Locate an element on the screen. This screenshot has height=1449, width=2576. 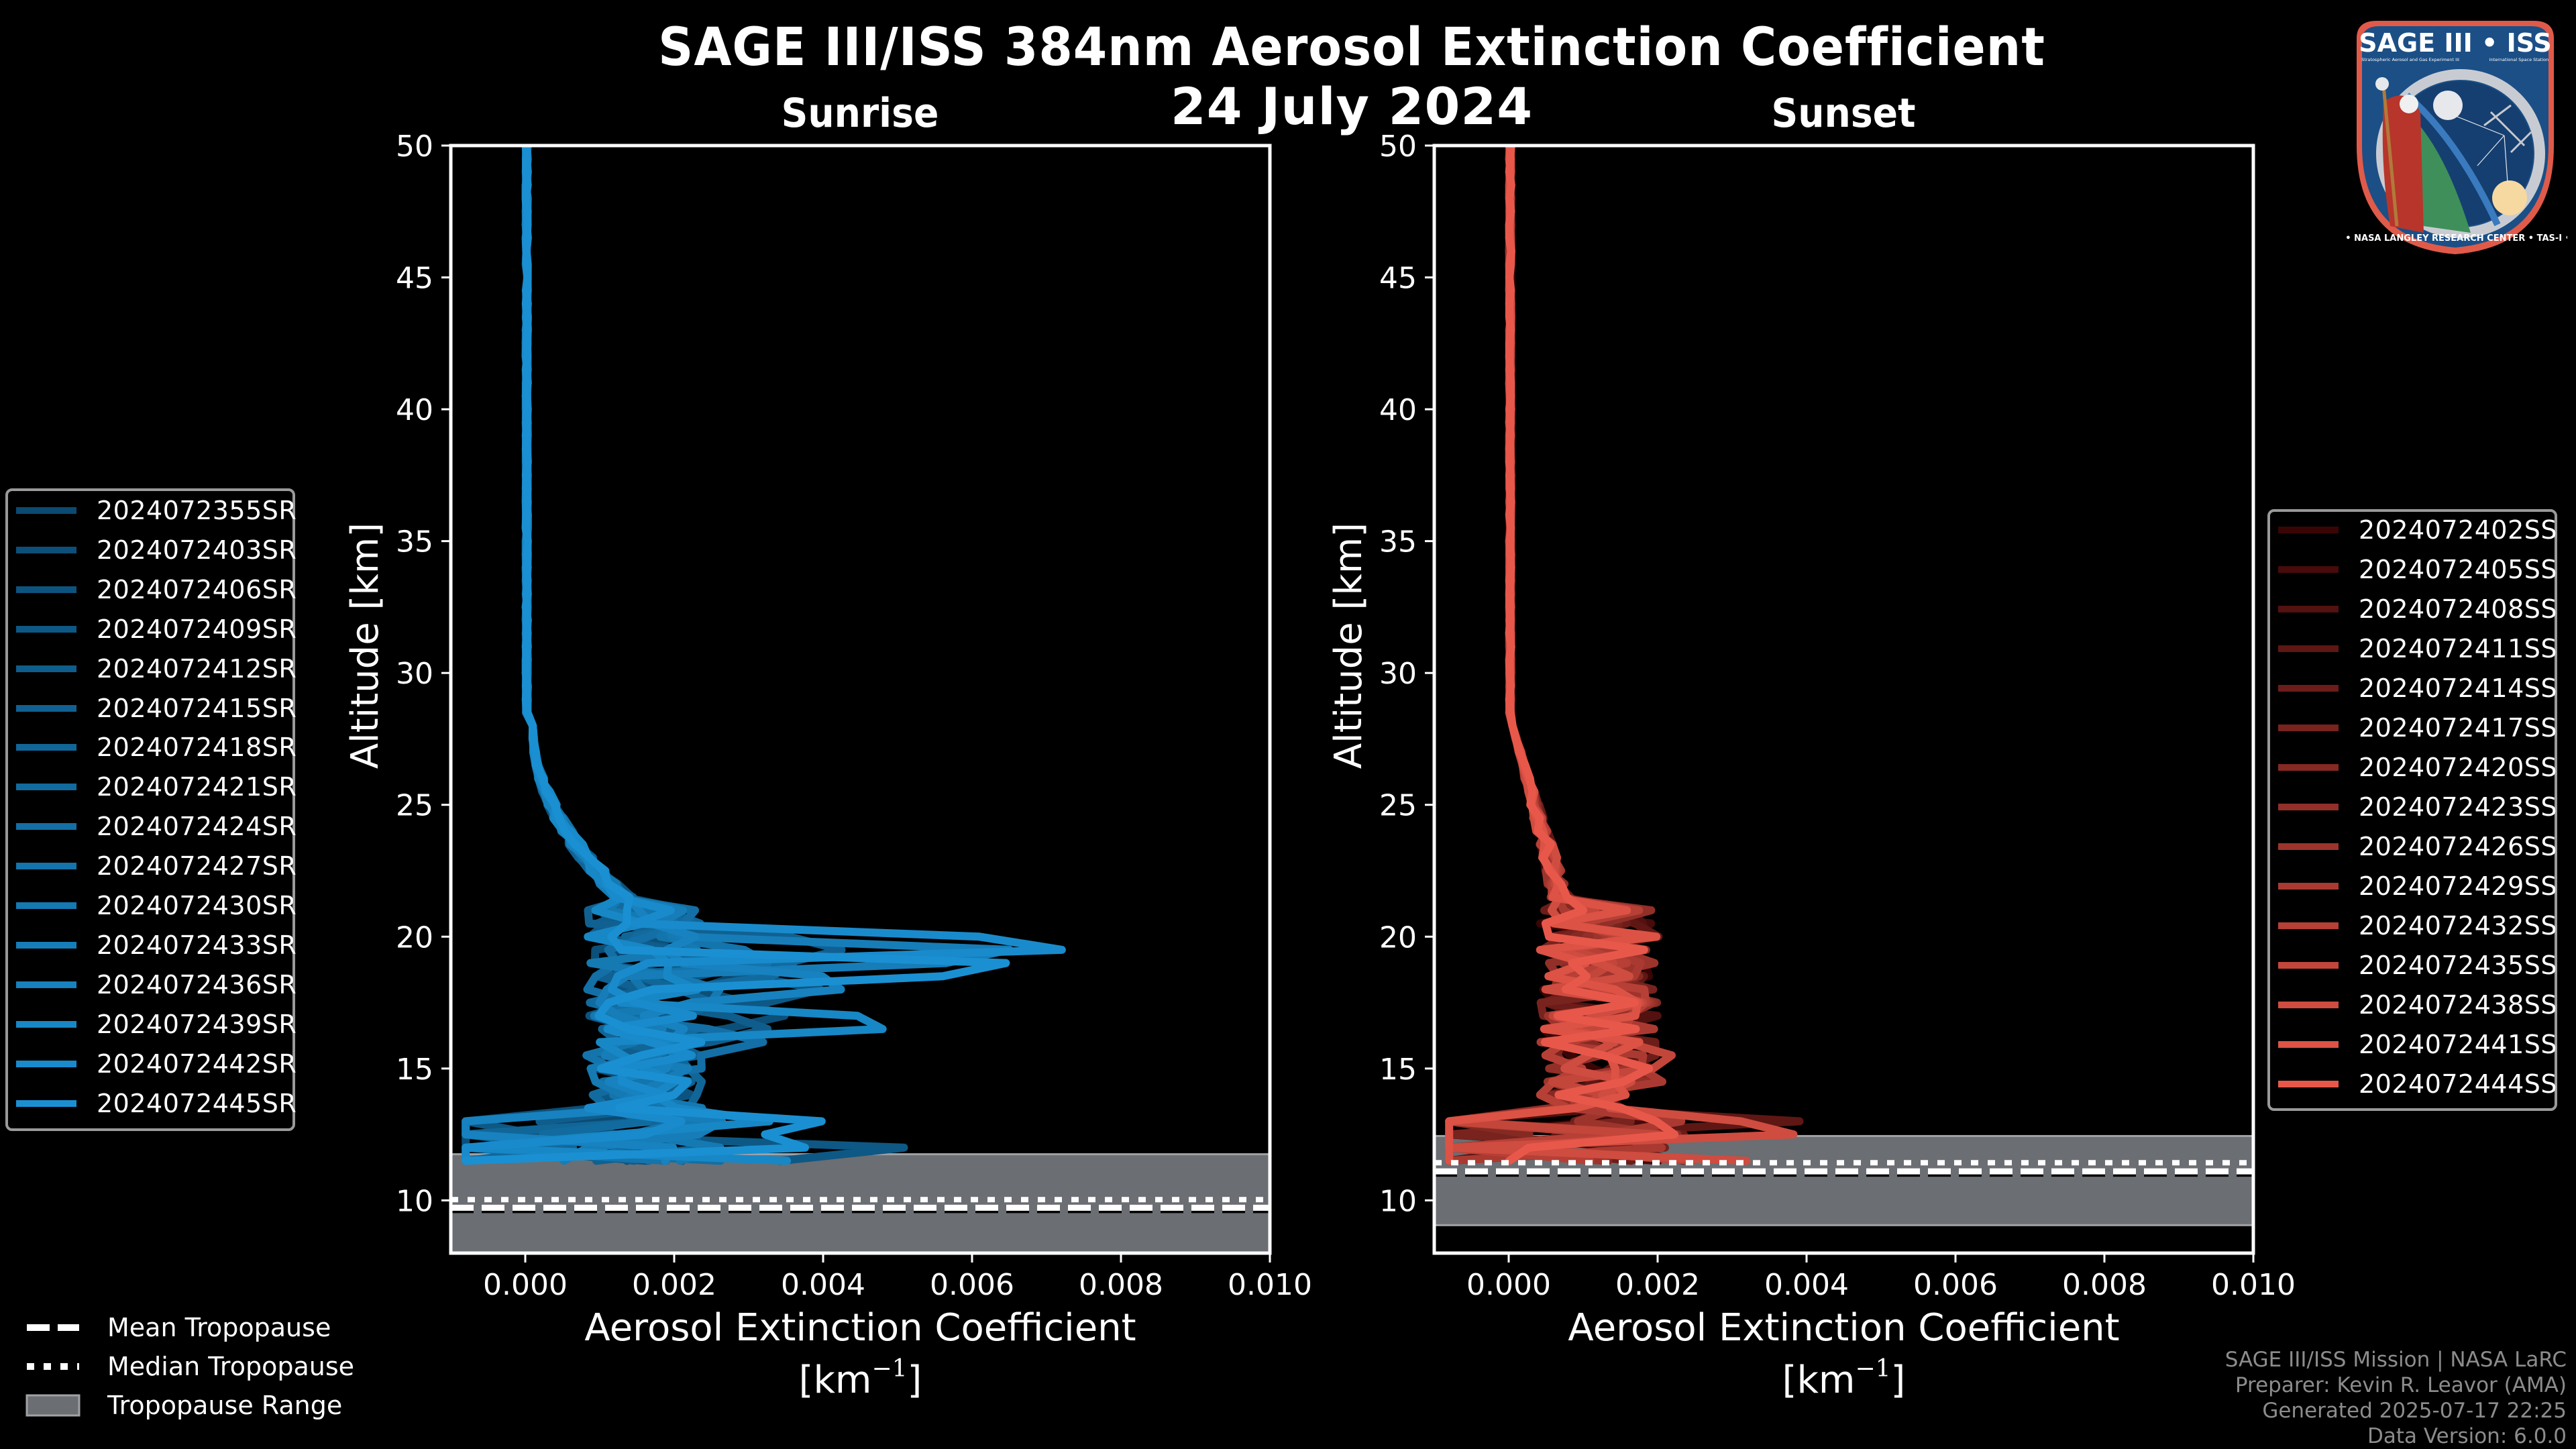
legend-item-2024072444SS: 2024072444SS is located at coordinates (2413, 1084).